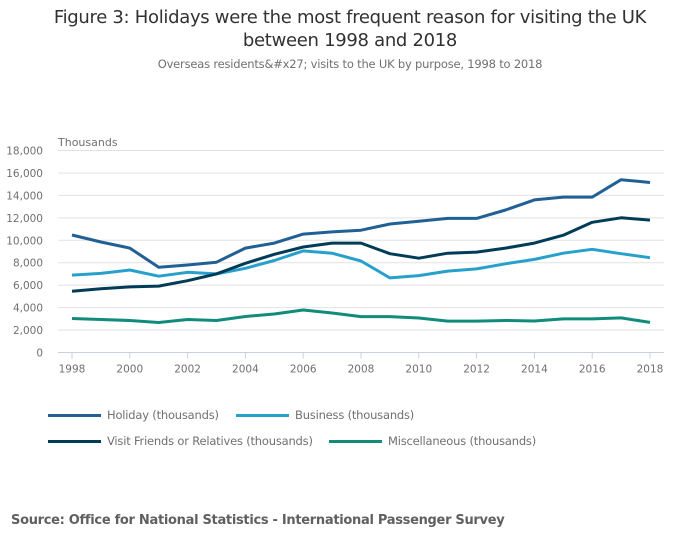  I want to click on legend-label-business: Business (thousands), so click(355, 415).